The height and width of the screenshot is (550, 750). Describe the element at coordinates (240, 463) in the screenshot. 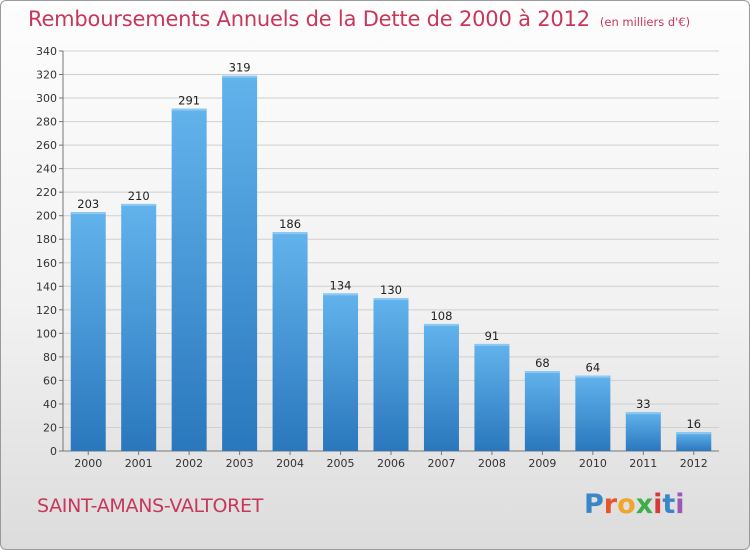

I see `x-tick-label: 2003` at that location.